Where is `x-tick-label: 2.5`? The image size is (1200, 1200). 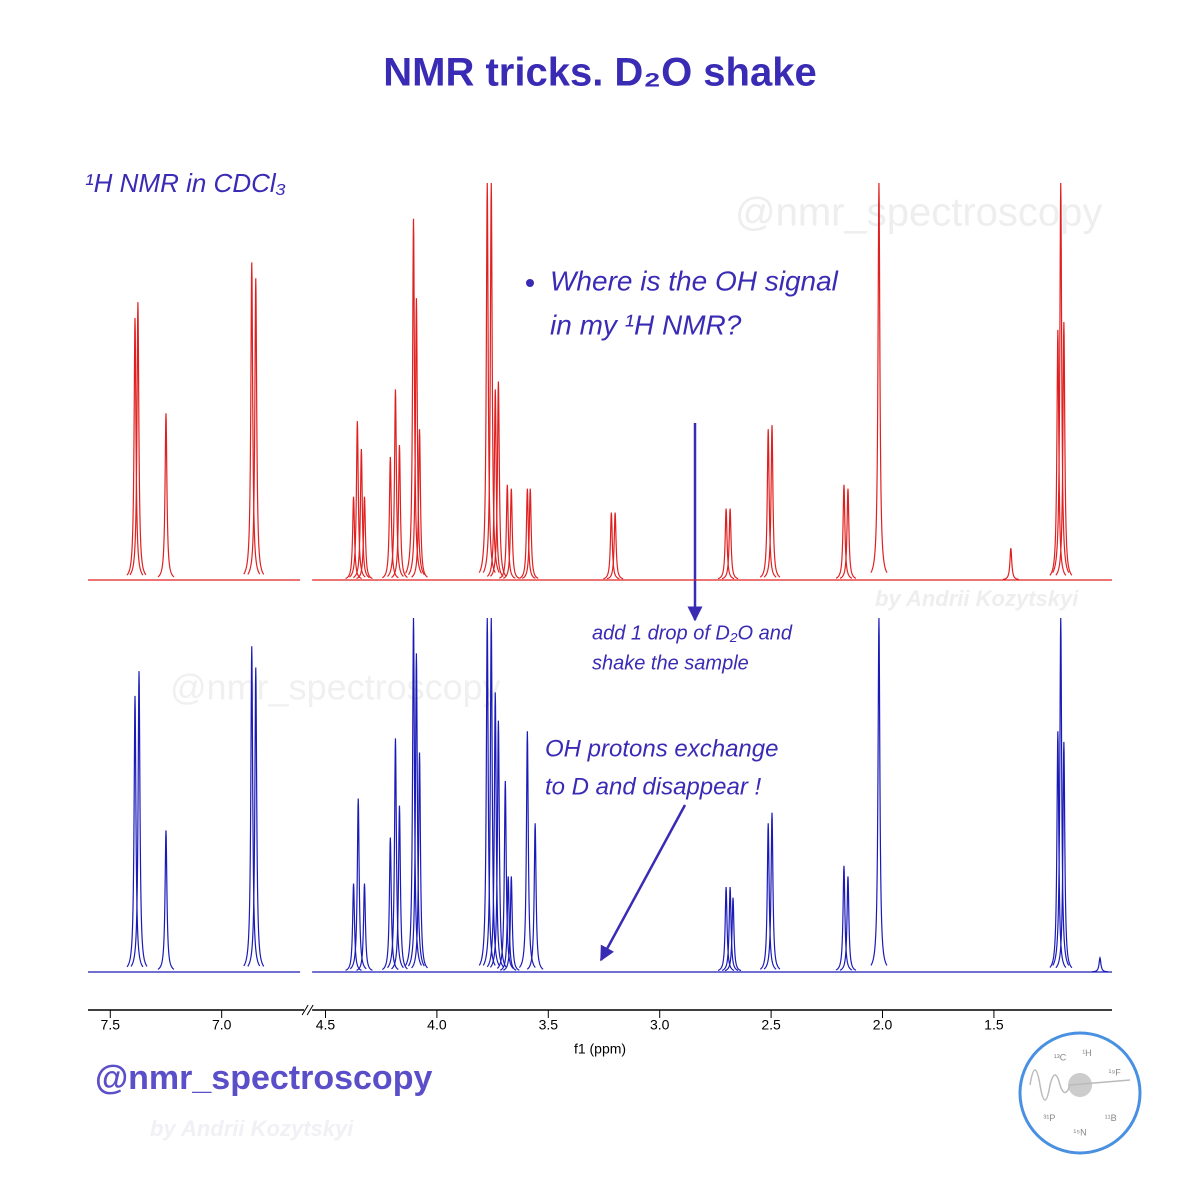 x-tick-label: 2.5 is located at coordinates (771, 1025).